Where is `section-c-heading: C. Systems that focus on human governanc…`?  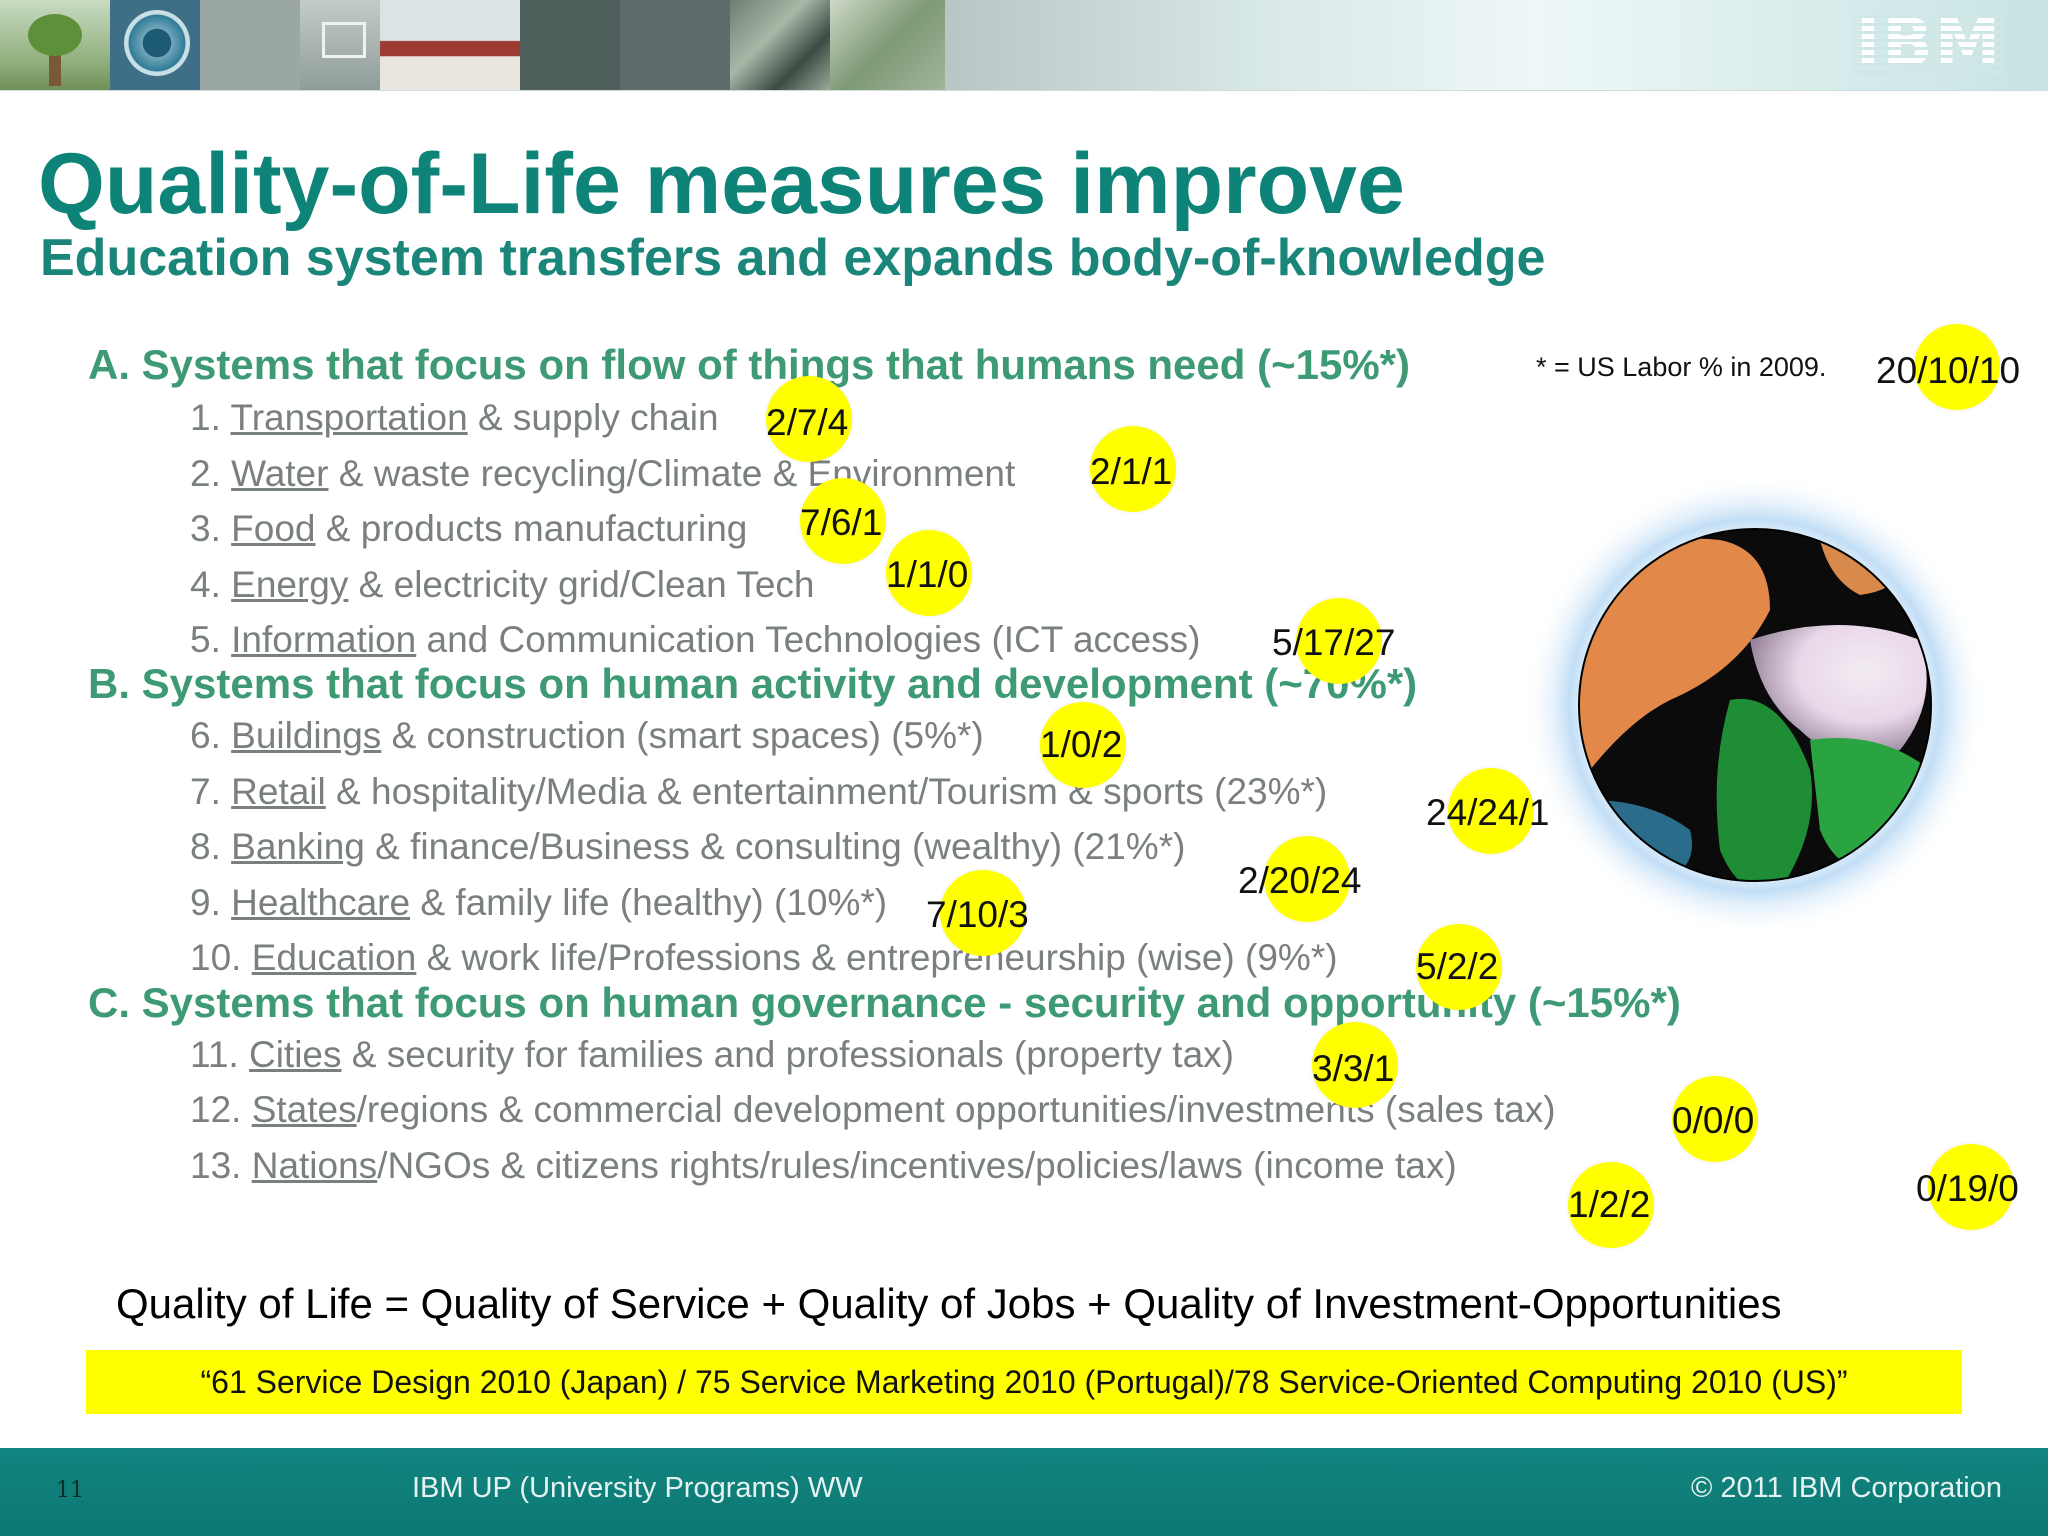
section-c-heading: C. Systems that focus on human governanc… is located at coordinates (884, 1002).